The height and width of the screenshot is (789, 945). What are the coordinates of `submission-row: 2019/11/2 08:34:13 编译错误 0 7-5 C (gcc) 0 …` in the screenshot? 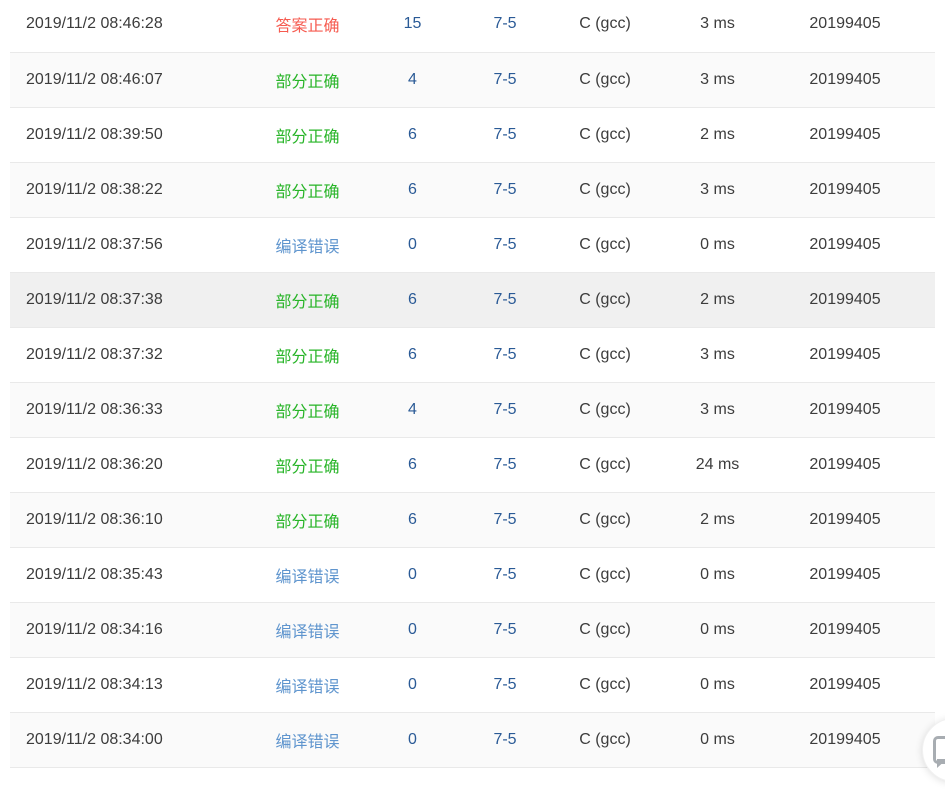 It's located at (472, 685).